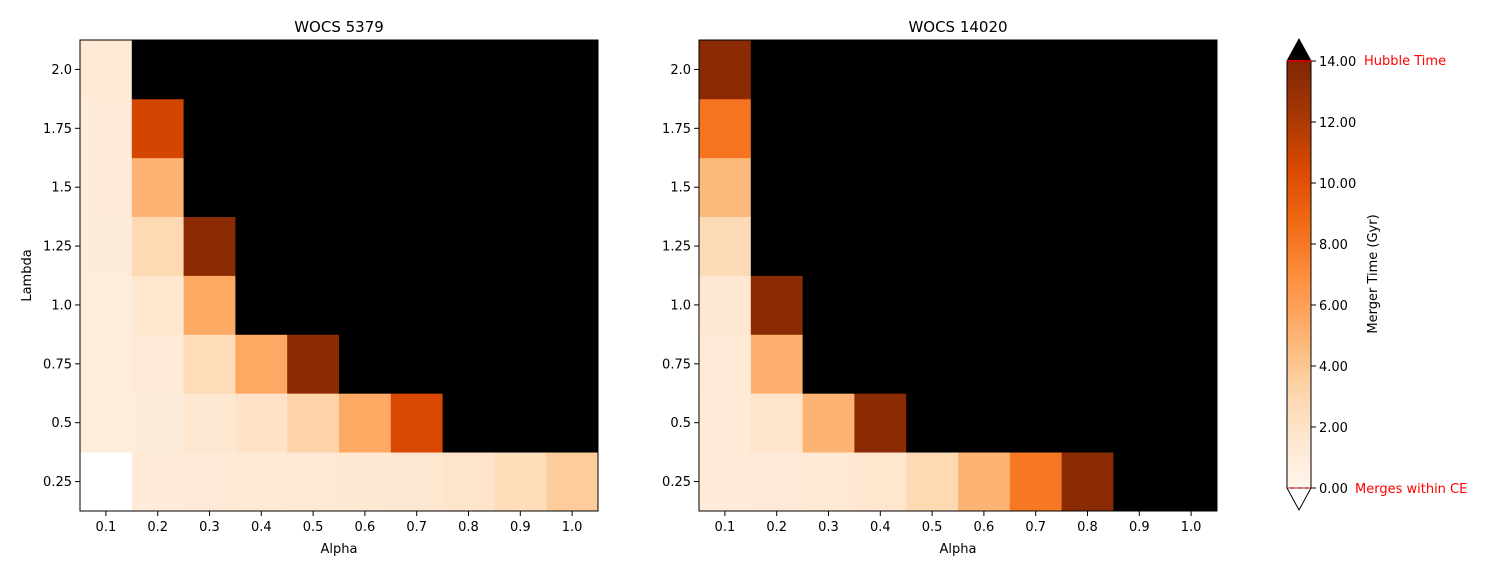 This screenshot has width=1491, height=565. I want to click on y-tick-label: 2.0, so click(680, 70).